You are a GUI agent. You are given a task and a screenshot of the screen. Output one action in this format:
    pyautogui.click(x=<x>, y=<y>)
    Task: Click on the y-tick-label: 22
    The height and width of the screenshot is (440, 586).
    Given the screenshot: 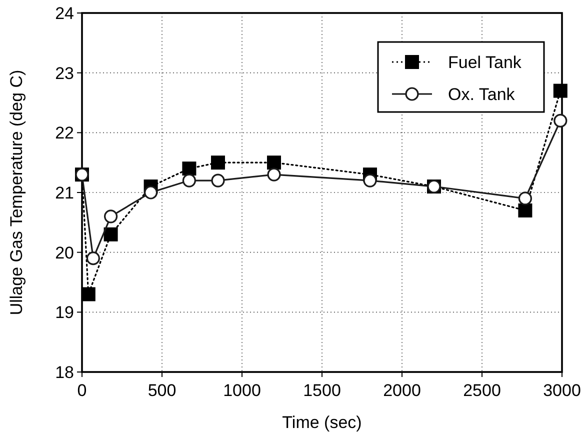 What is the action you would take?
    pyautogui.click(x=64, y=133)
    